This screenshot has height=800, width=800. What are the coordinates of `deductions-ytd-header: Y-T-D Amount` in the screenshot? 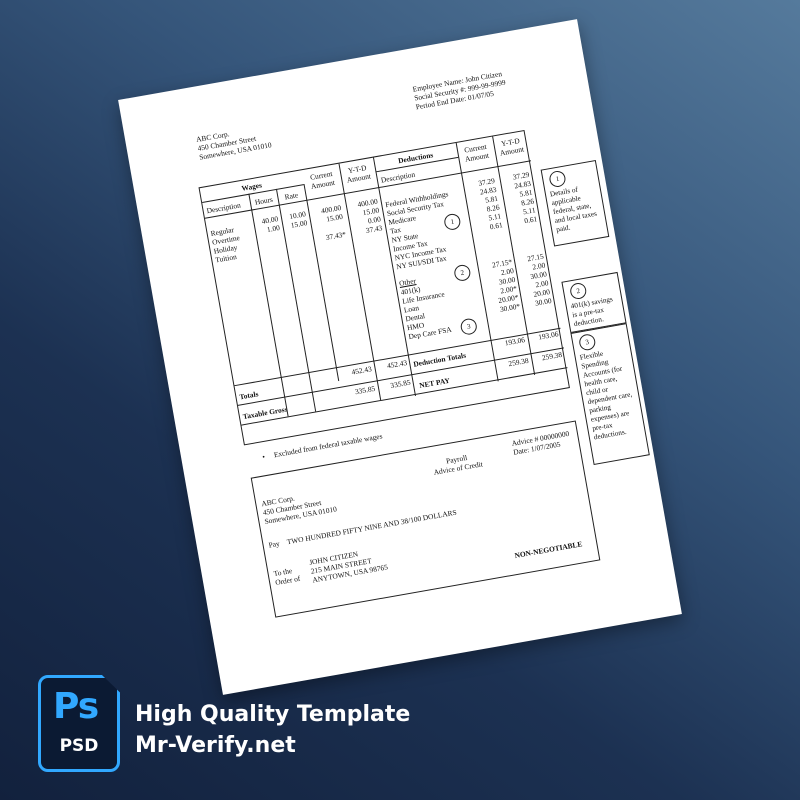 It's located at (512, 147).